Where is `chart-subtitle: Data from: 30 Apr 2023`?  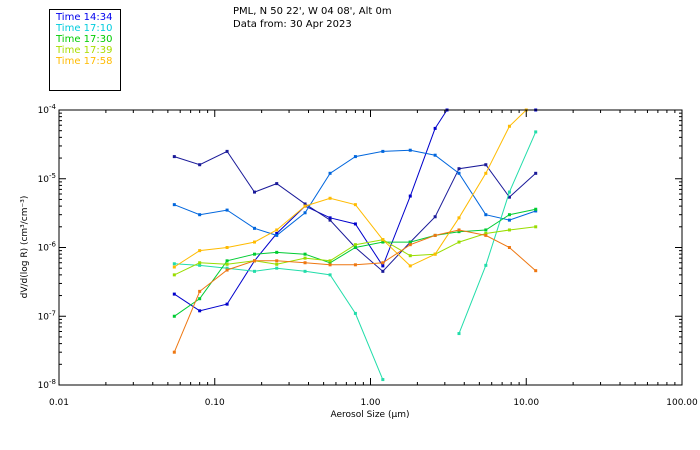
chart-subtitle: Data from: 30 Apr 2023 is located at coordinates (292, 24).